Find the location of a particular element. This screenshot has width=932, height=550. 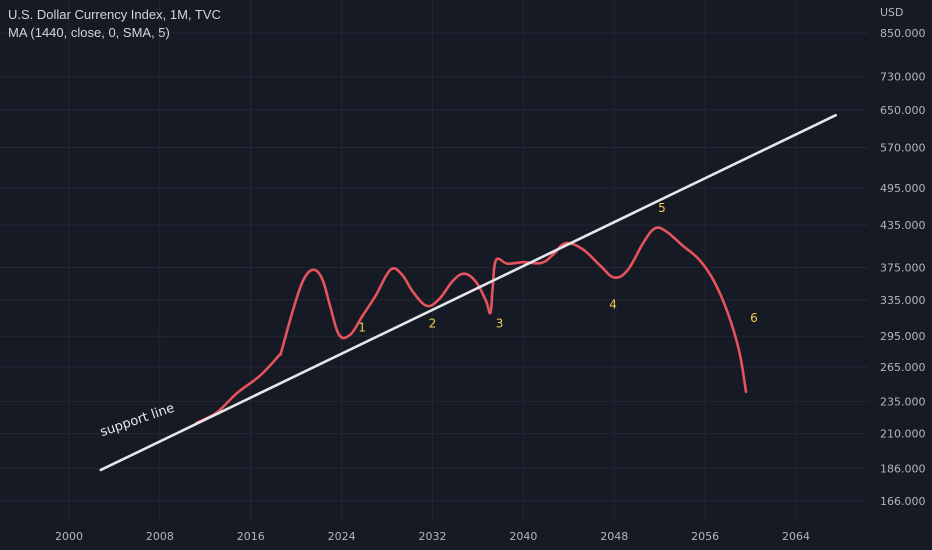

time-axis: 2000 2008 2016 2024 2032 2040 2048 2056 2064 is located at coordinates (432, 536).